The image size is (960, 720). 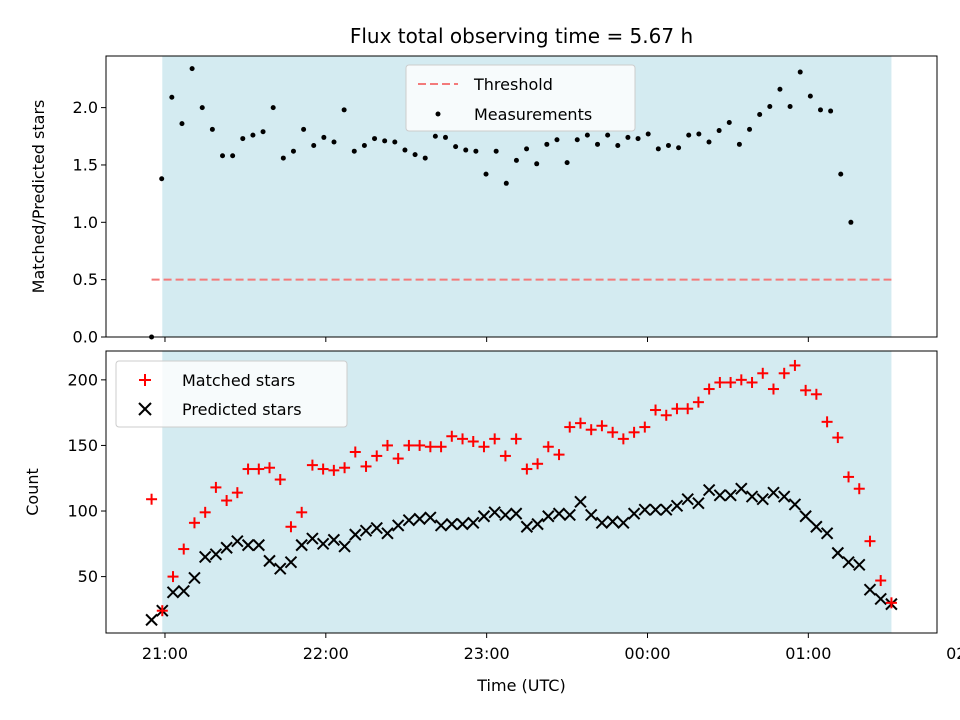 I want to click on y-tick-label: 1.0, so click(x=85, y=222).